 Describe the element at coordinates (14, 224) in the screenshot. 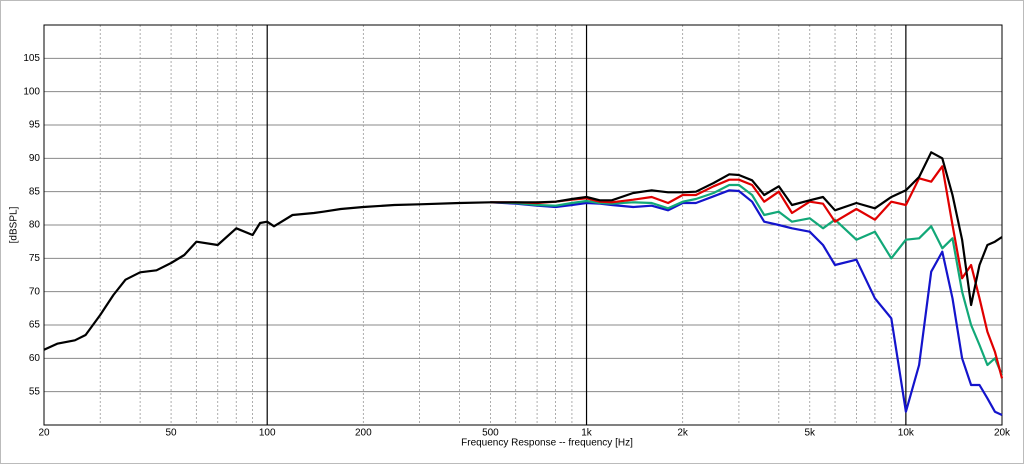

I see `y-axis-label: [dBSPL]` at that location.